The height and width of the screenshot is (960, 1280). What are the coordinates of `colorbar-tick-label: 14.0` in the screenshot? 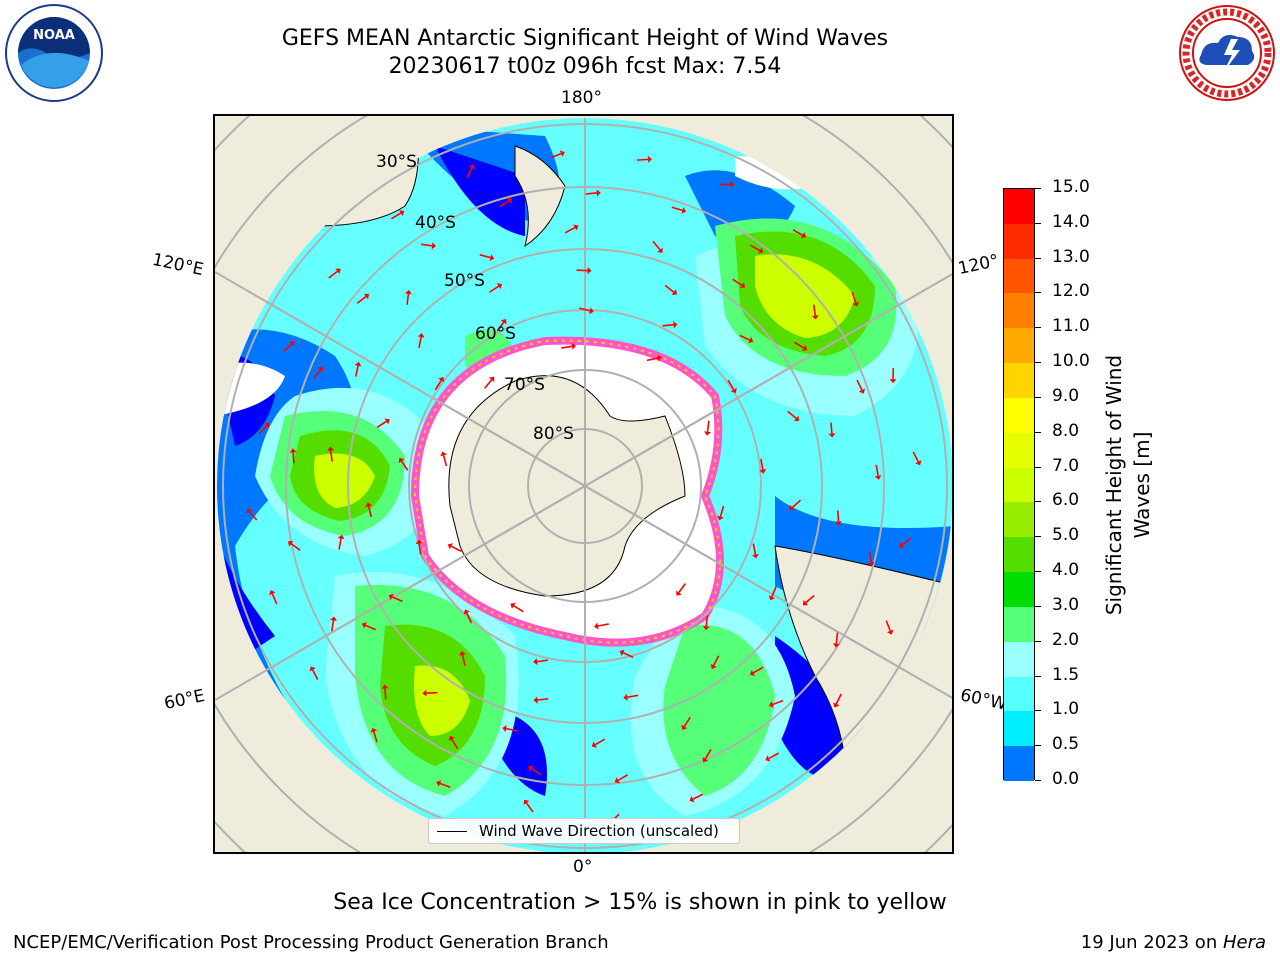 It's located at (1071, 221).